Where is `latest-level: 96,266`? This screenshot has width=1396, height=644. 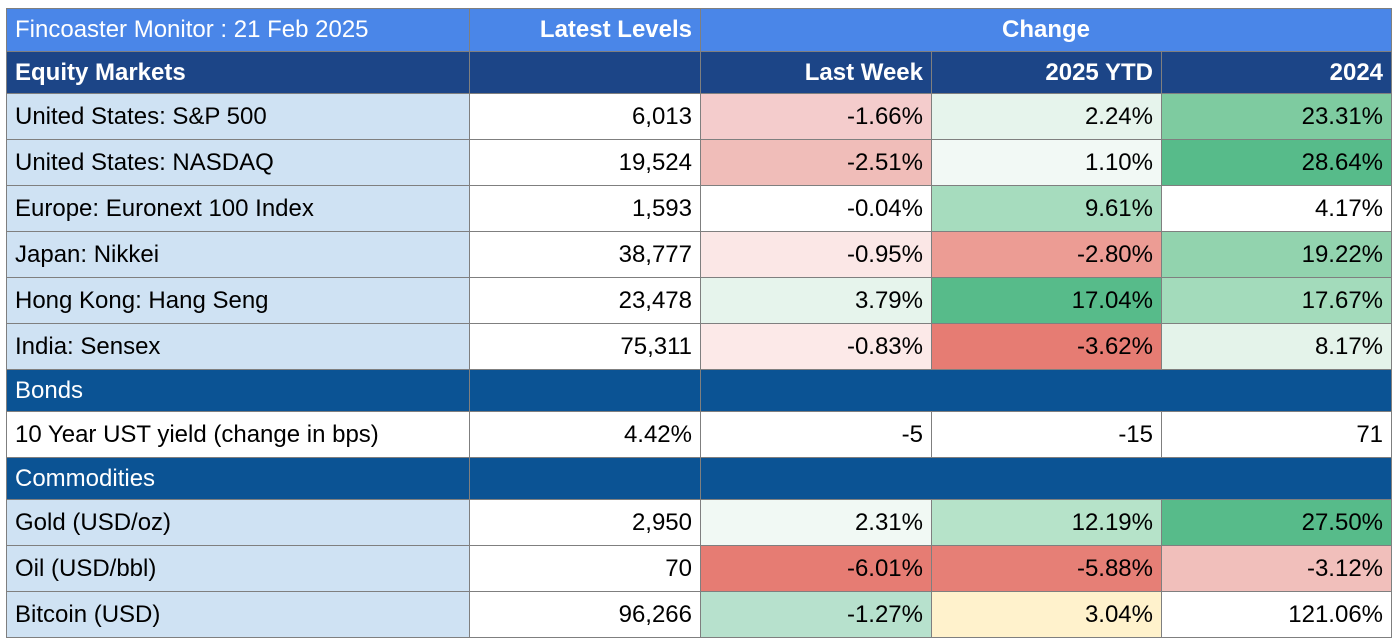
latest-level: 96,266 is located at coordinates (585, 614).